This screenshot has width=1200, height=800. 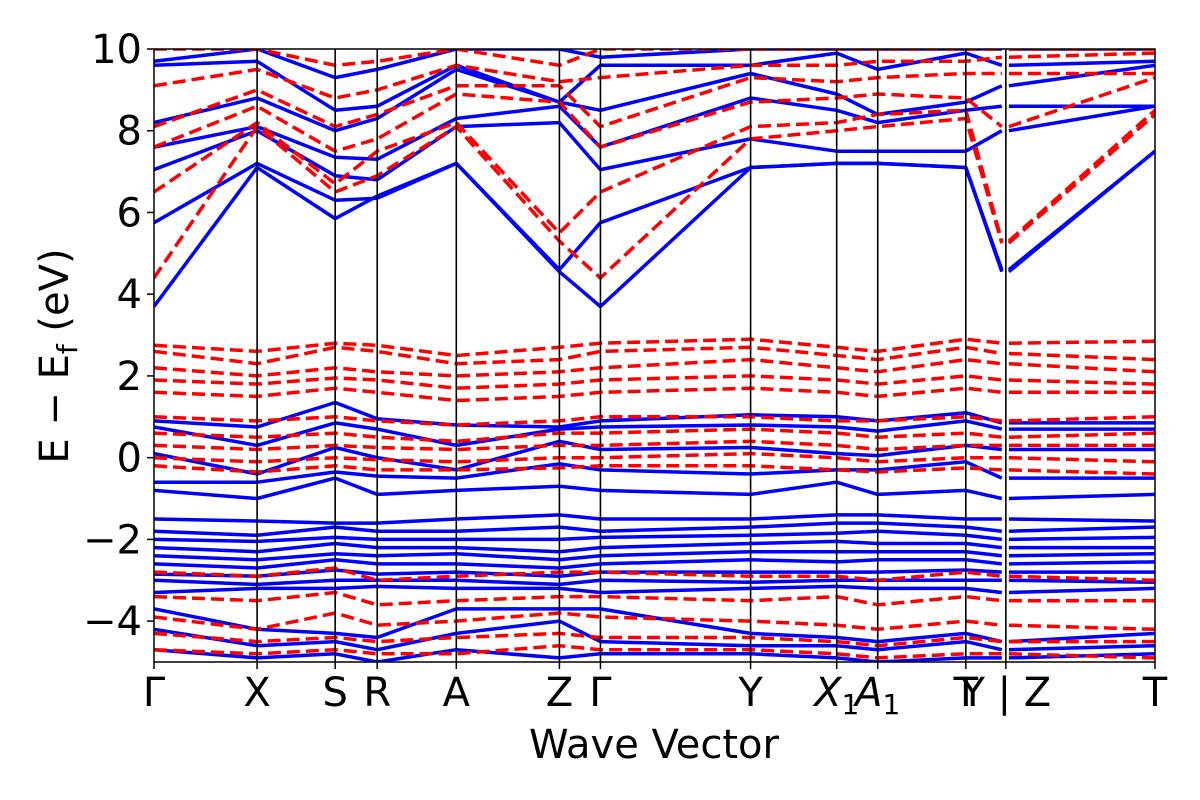 What do you see at coordinates (118, 336) in the screenshot?
I see `y-axis: −4 −2 0 2 4 6 8 10` at bounding box center [118, 336].